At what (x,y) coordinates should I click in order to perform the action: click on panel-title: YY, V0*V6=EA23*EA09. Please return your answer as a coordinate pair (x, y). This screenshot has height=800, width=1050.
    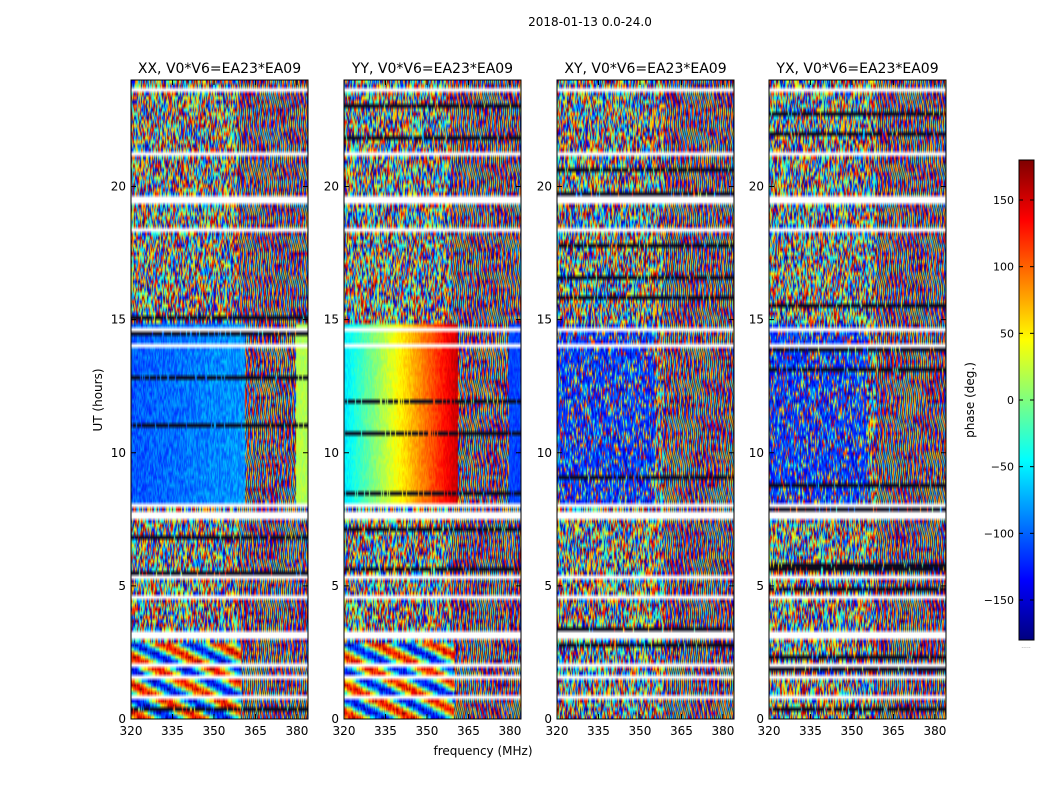
    Looking at the image, I should click on (432, 69).